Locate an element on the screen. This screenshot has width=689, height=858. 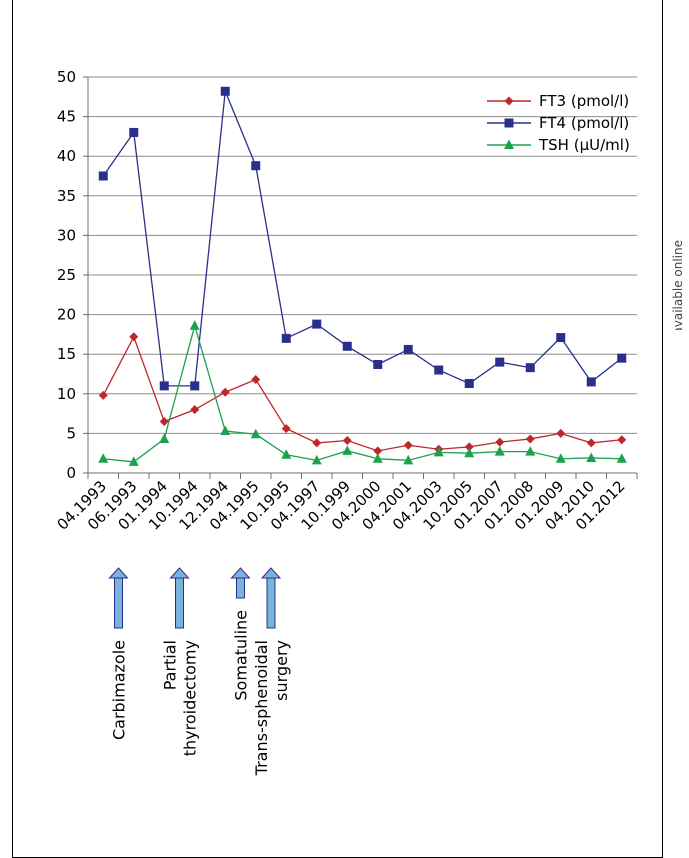
annotation-1: Carbimazole is located at coordinates (118, 653).